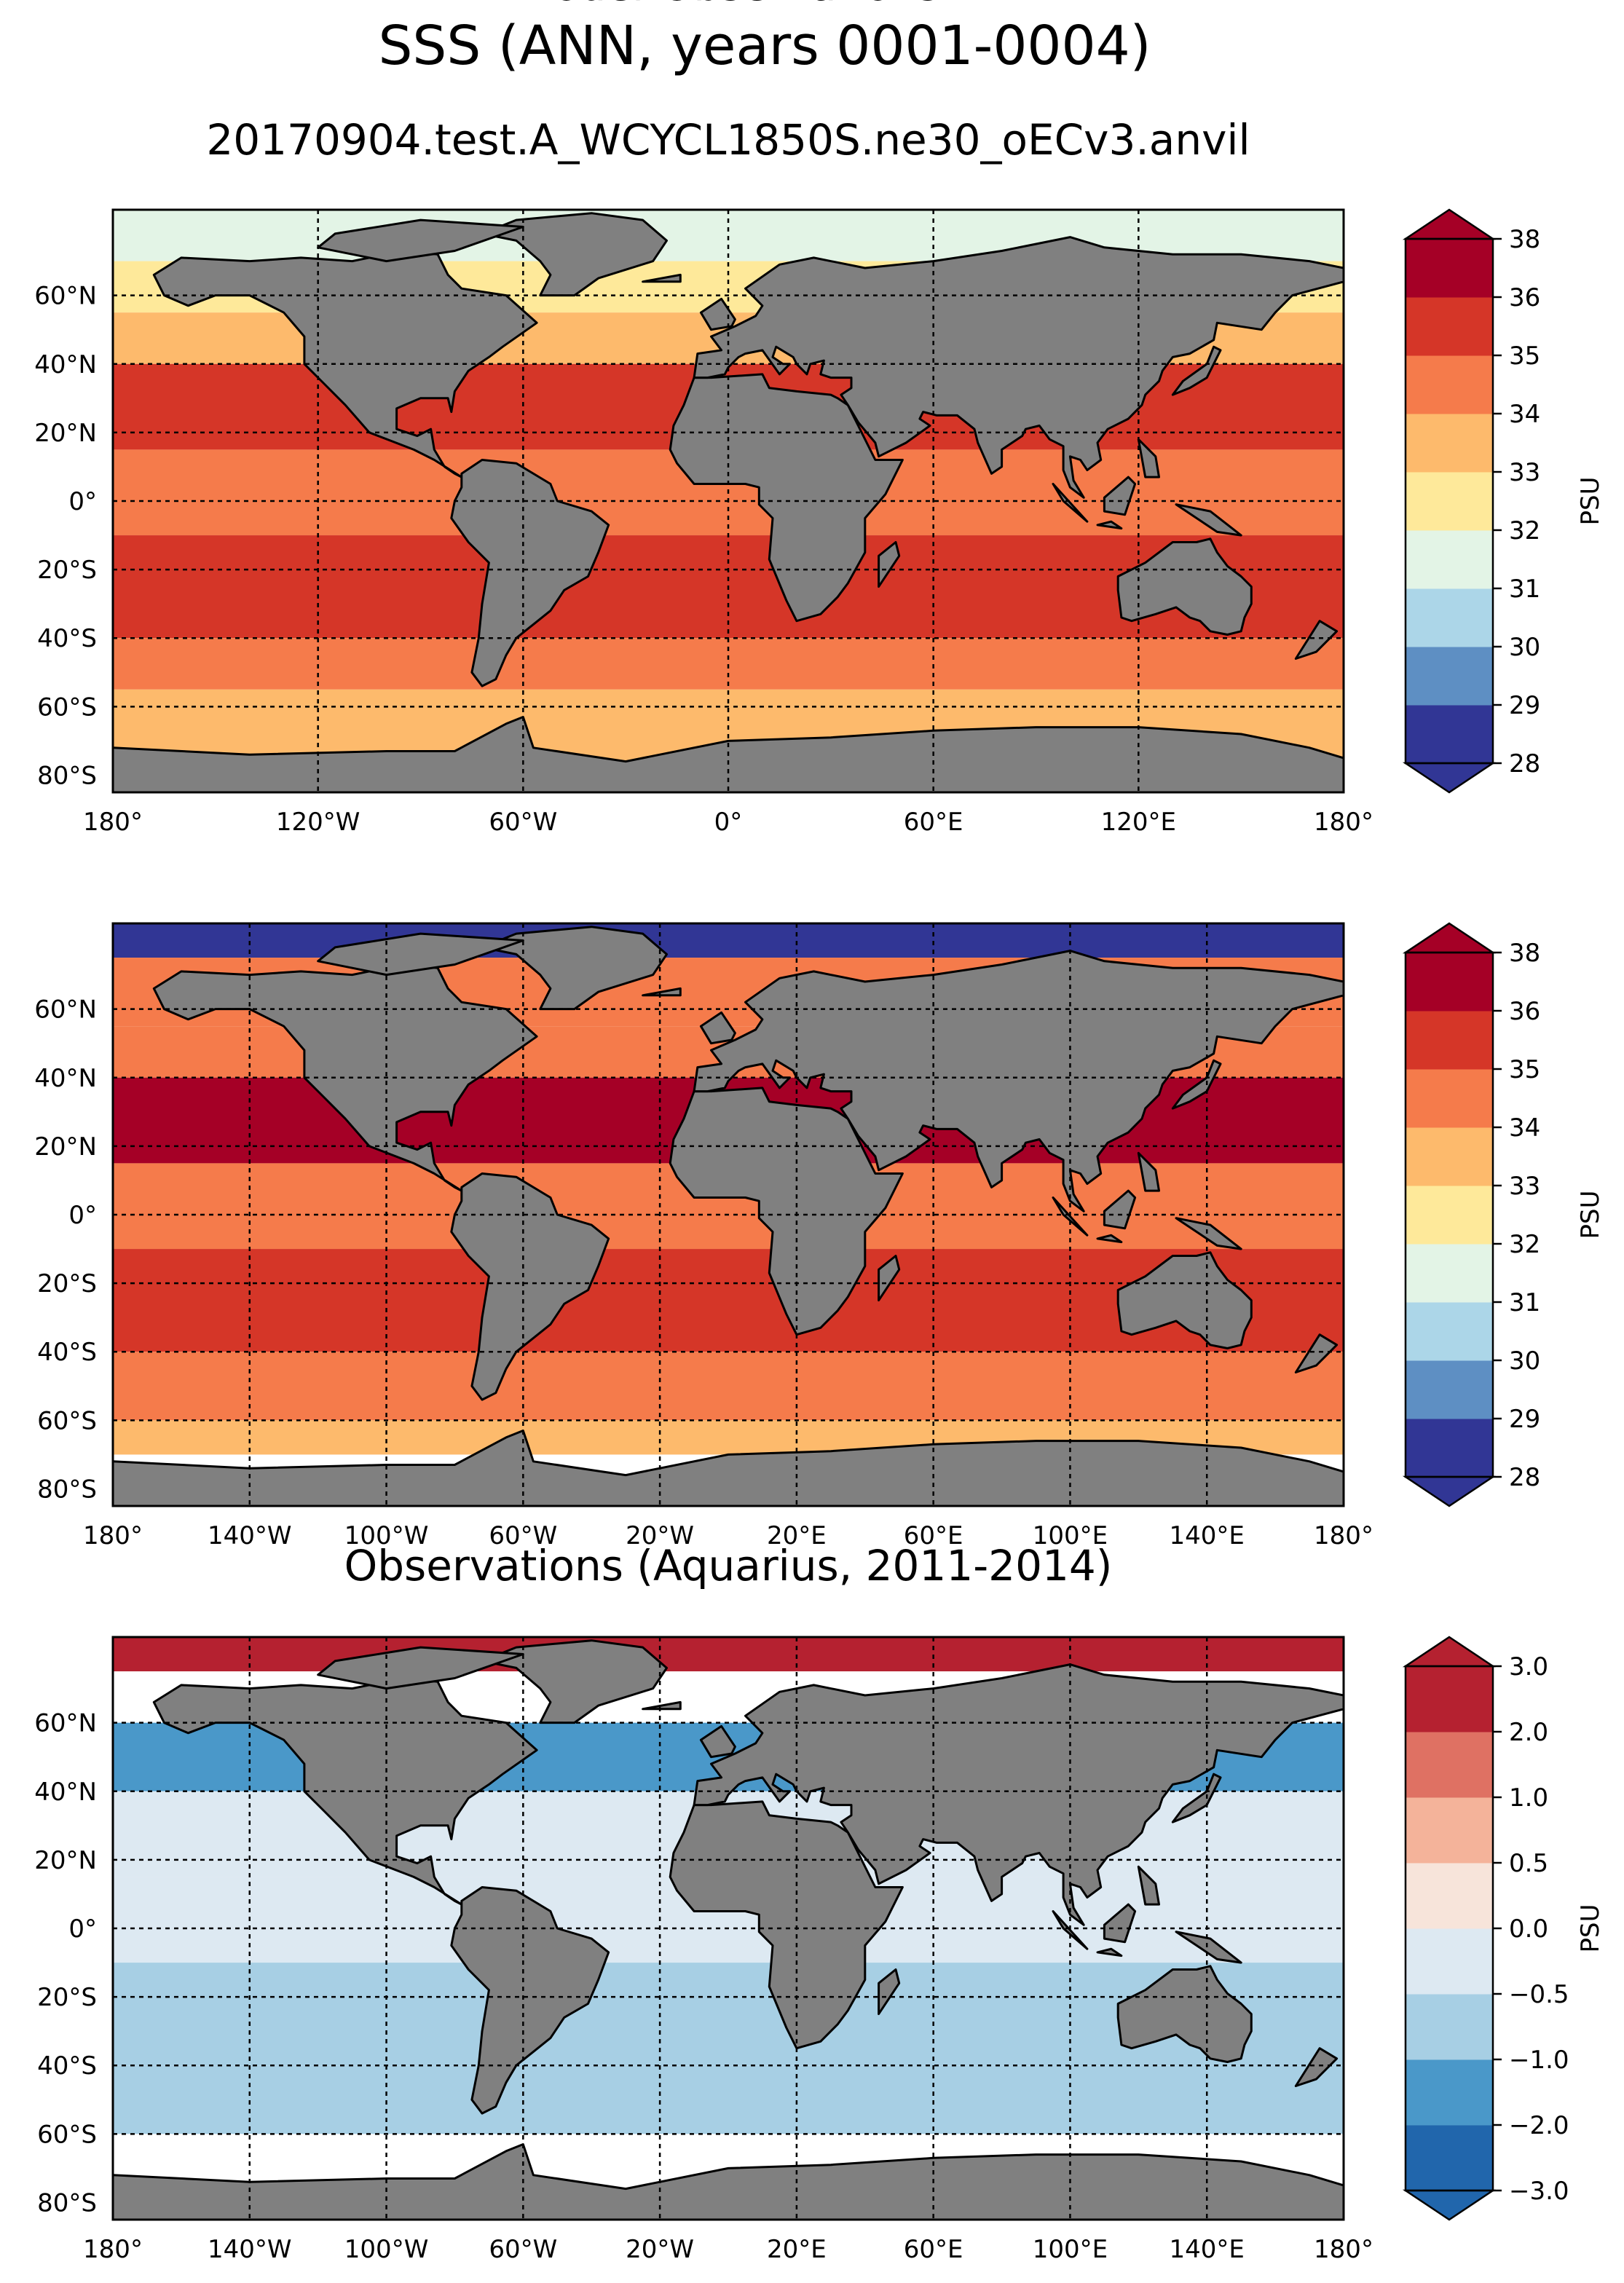 This screenshot has height=2283, width=1624. What do you see at coordinates (1539, 2060) in the screenshot?
I see `colorbar-tick-label: −1.0` at bounding box center [1539, 2060].